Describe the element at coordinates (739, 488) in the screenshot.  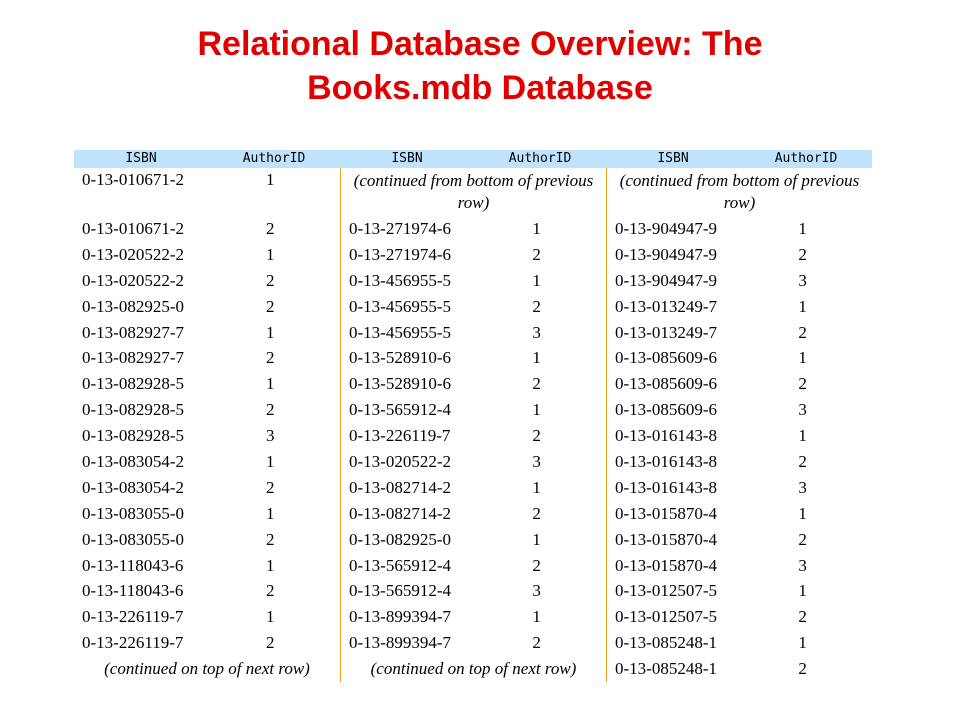
I see `table-row: 0-13-016143-8 3` at that location.